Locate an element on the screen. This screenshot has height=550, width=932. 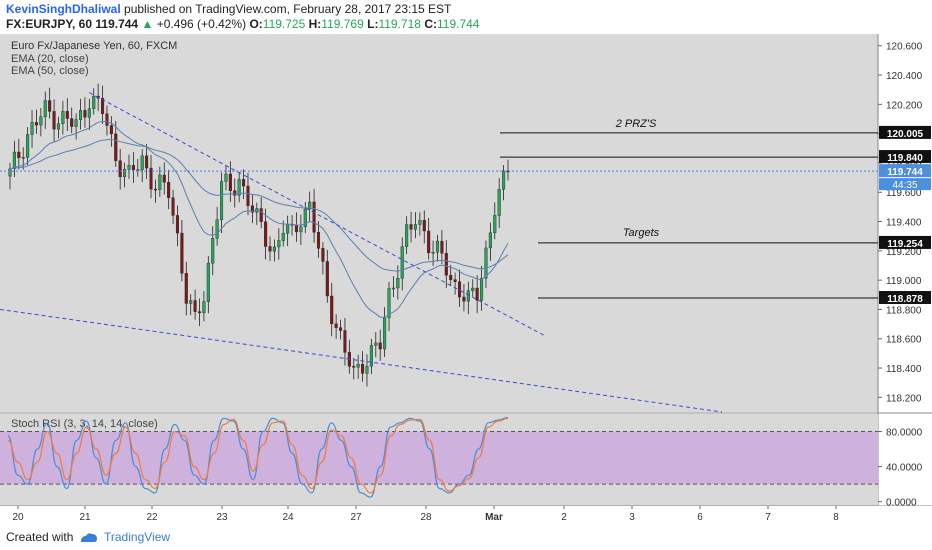
price-label-text: 120.005 is located at coordinates (905, 134).